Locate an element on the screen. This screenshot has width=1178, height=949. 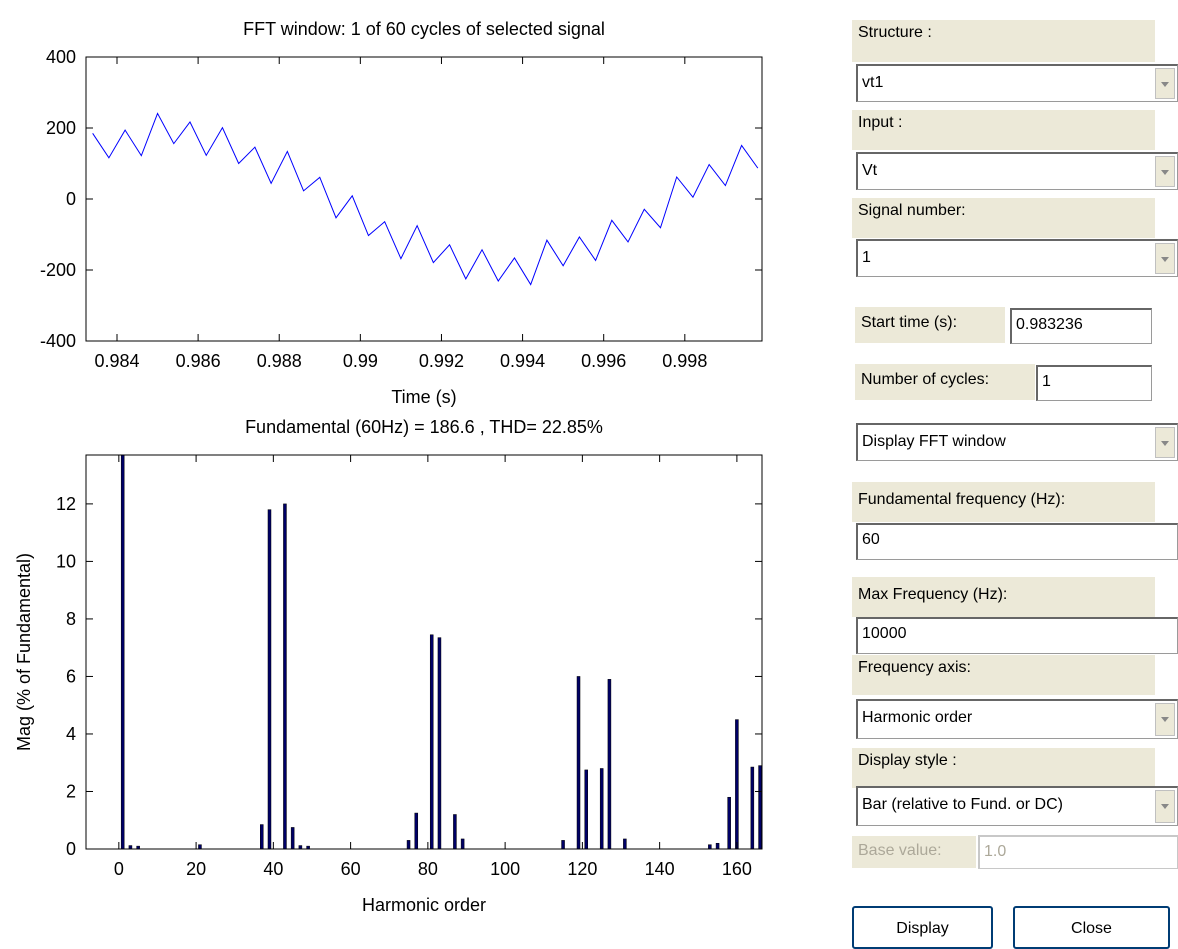
dropdown-text: 1 is located at coordinates (866, 257).